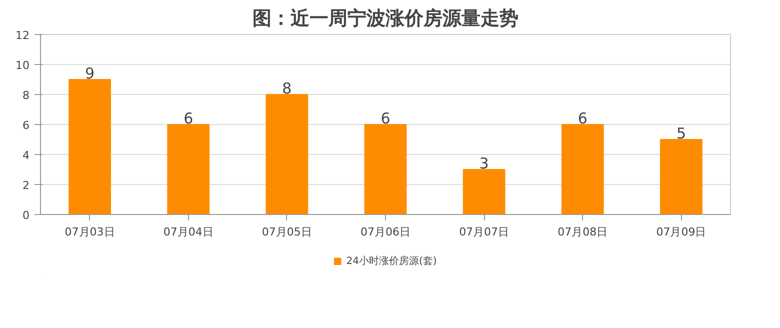  What do you see at coordinates (26, 155) in the screenshot?
I see `y-tick-label: 4` at bounding box center [26, 155].